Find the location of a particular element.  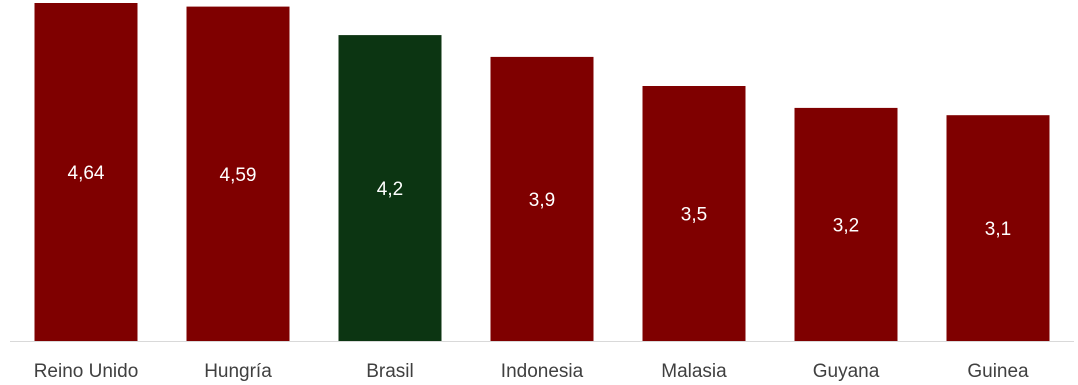

bar-hungría is located at coordinates (238, 173).